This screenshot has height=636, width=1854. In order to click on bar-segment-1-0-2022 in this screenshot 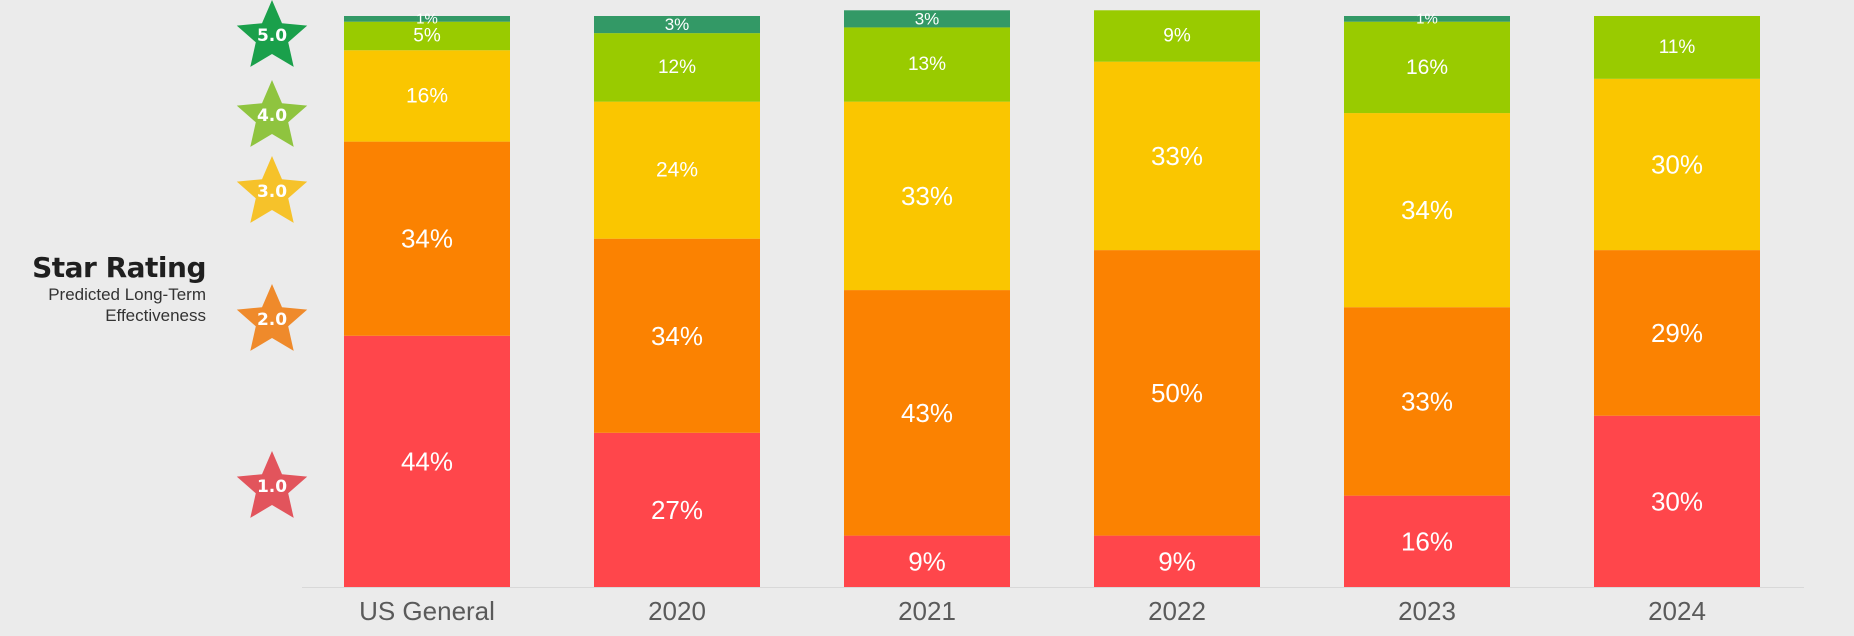, I will do `click(1177, 561)`.